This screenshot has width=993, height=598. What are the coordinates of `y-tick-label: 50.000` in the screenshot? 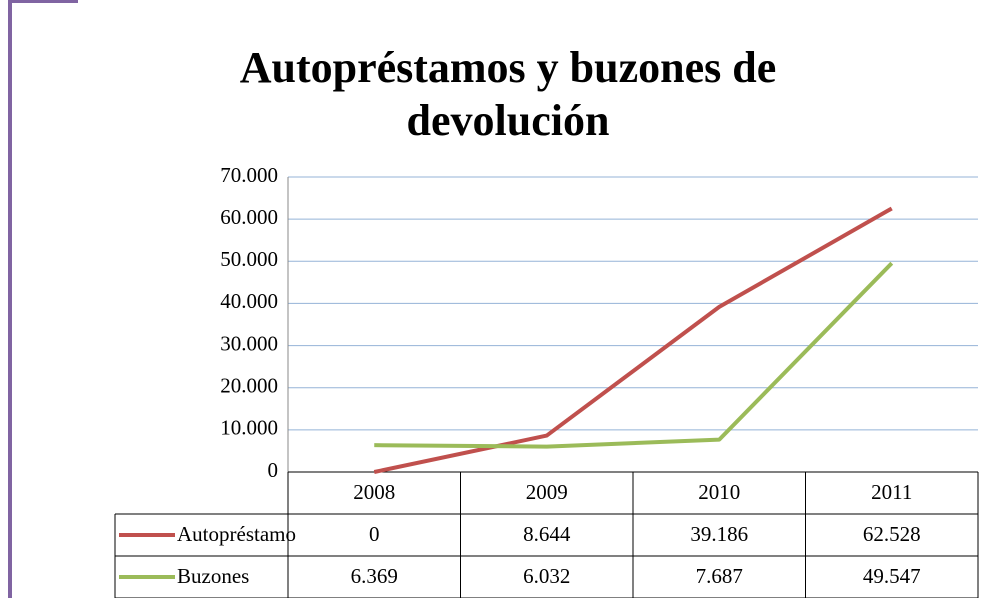 It's located at (249, 259).